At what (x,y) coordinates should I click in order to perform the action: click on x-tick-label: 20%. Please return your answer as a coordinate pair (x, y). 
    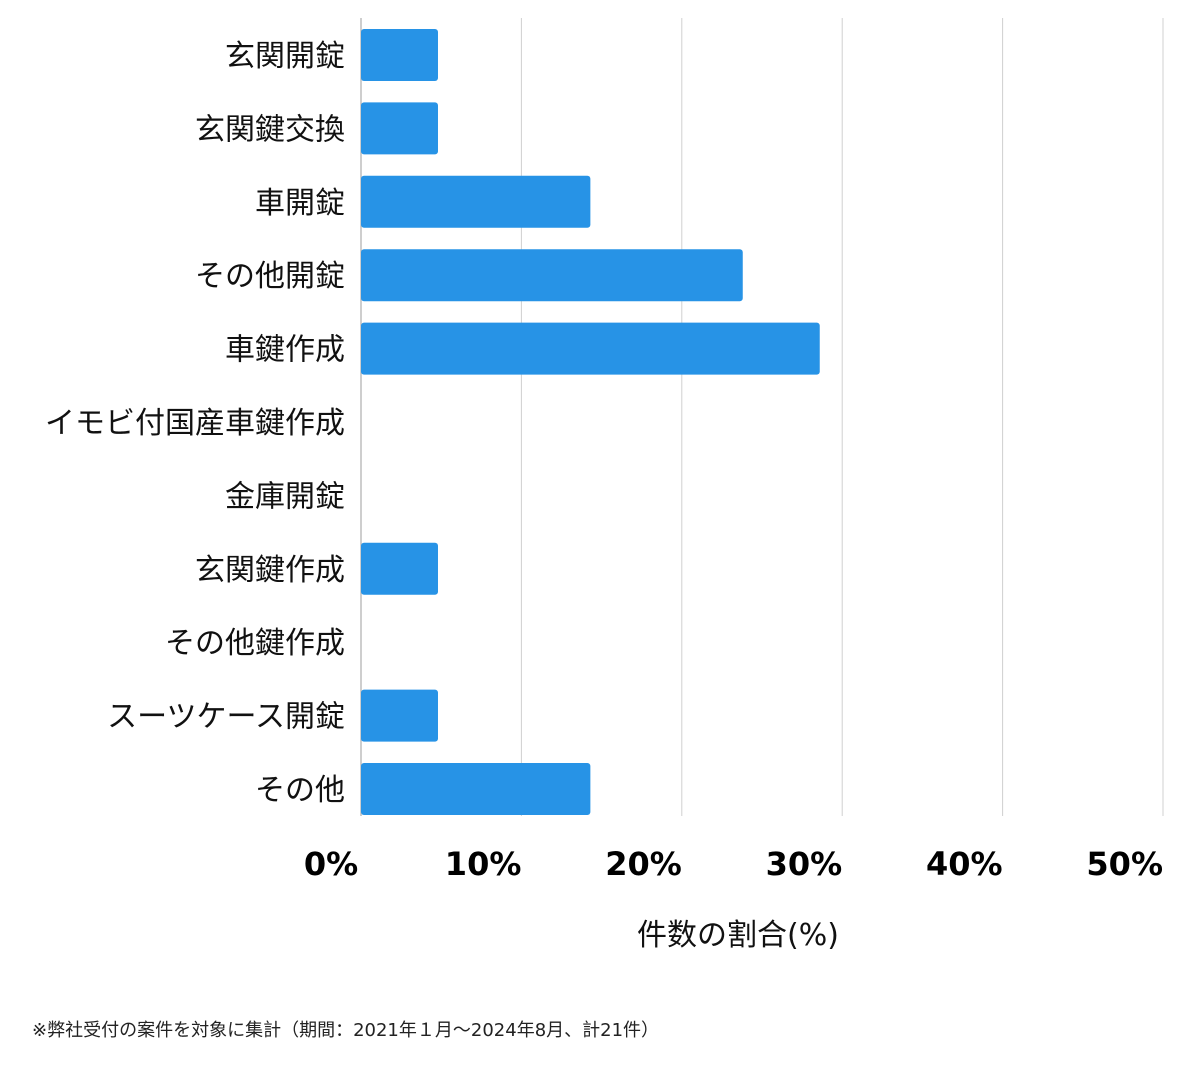
    Looking at the image, I should click on (643, 864).